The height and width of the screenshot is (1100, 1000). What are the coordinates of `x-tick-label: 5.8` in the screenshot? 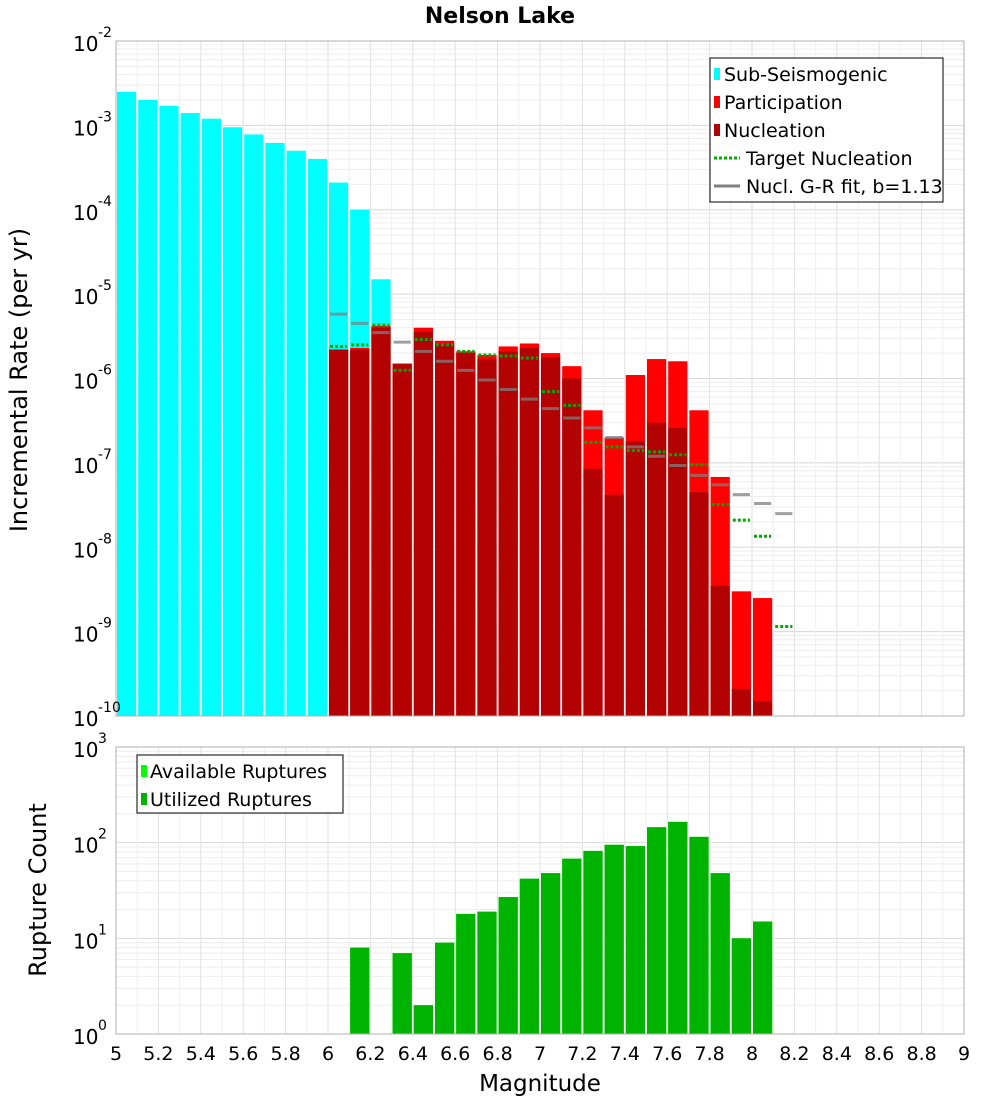 It's located at (285, 1054).